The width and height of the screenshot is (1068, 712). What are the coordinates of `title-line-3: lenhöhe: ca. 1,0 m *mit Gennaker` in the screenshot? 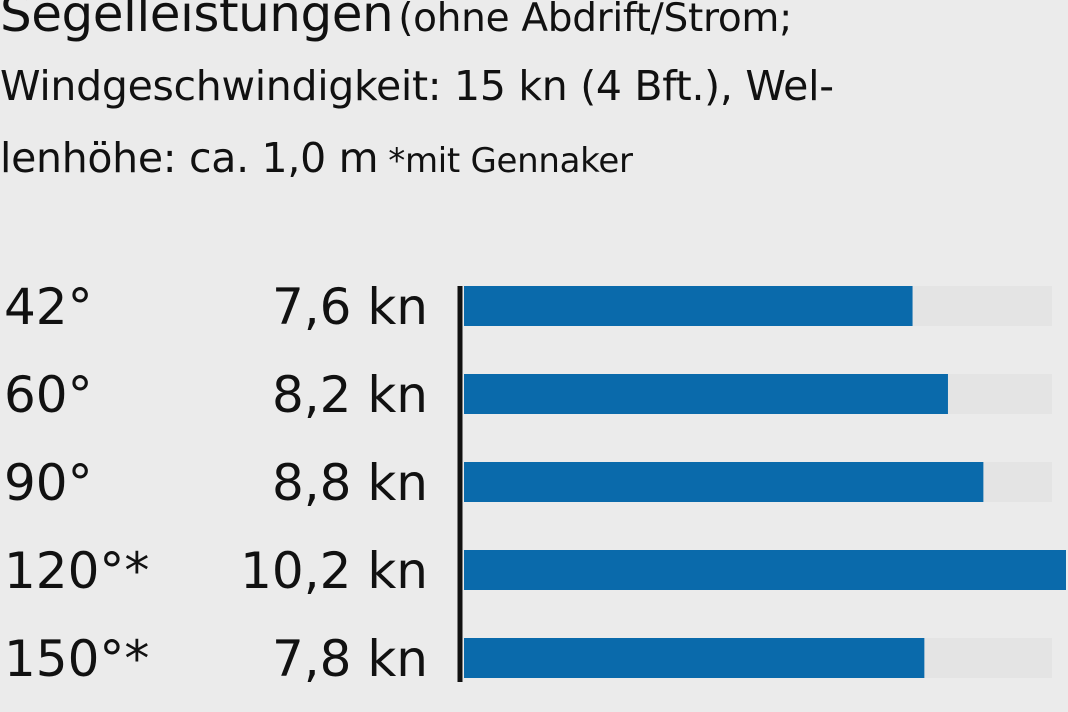 It's located at (534, 158).